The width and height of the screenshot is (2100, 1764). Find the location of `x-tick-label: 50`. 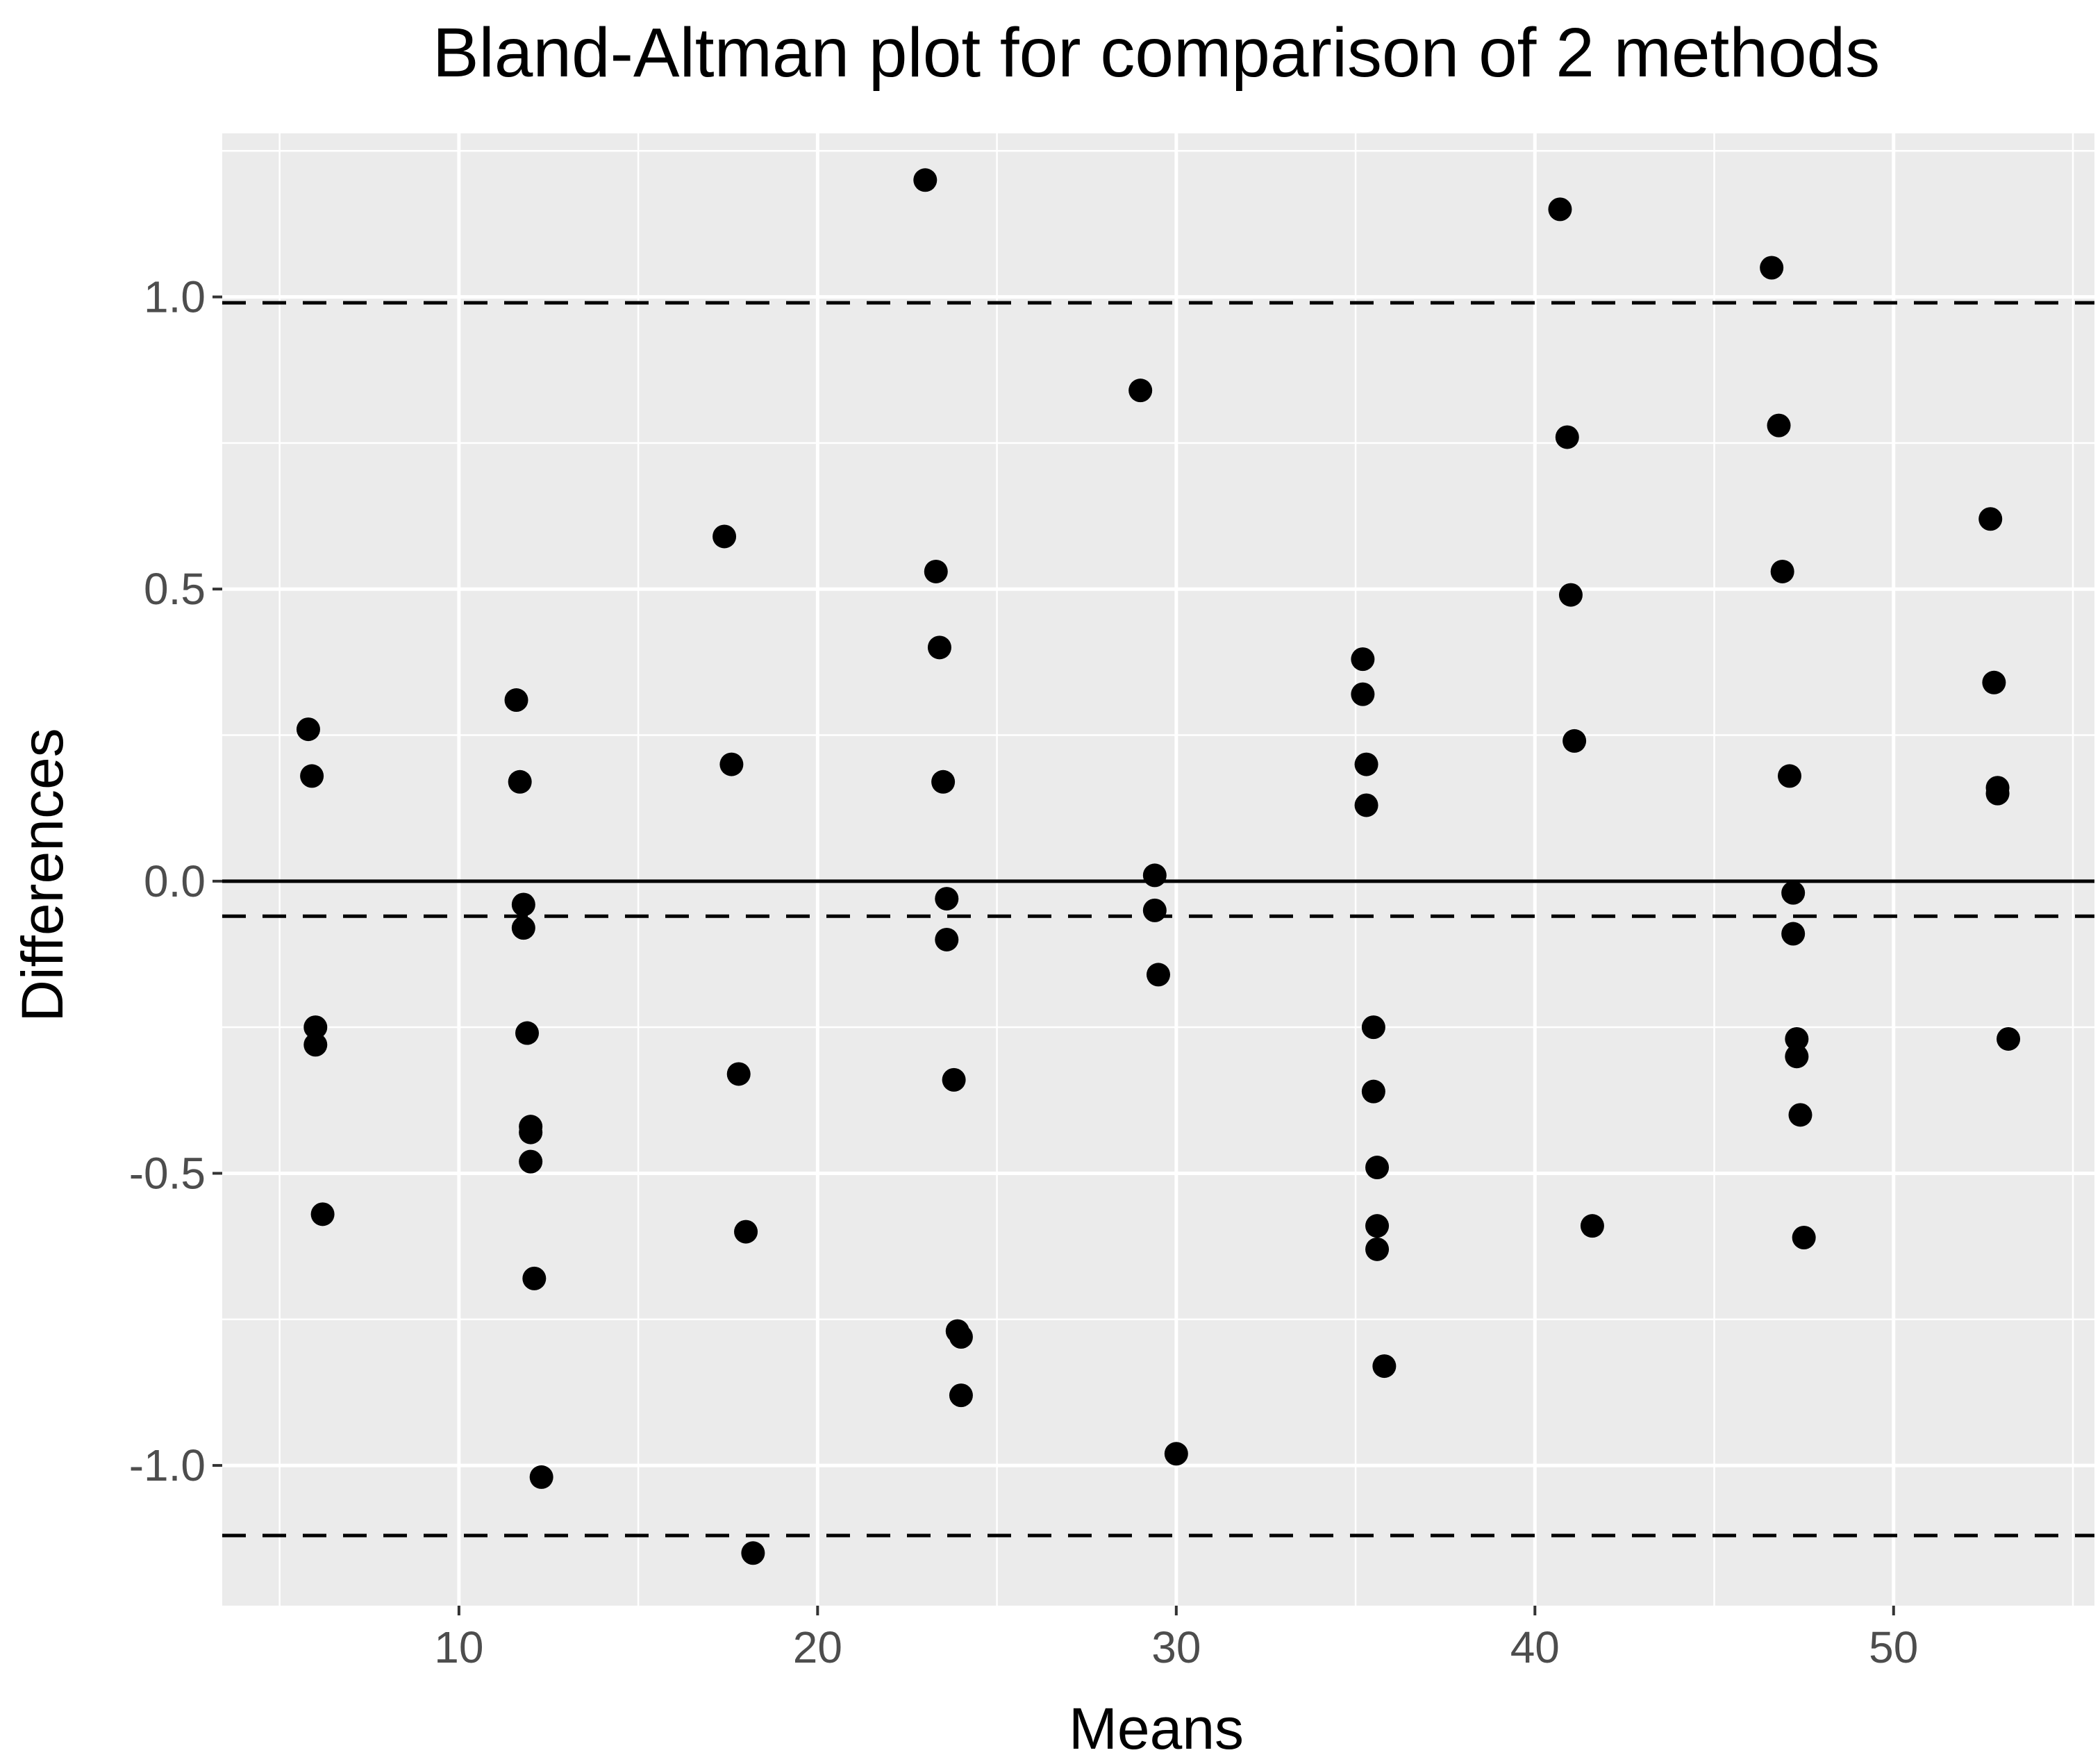

x-tick-label: 50 is located at coordinates (1893, 1647).